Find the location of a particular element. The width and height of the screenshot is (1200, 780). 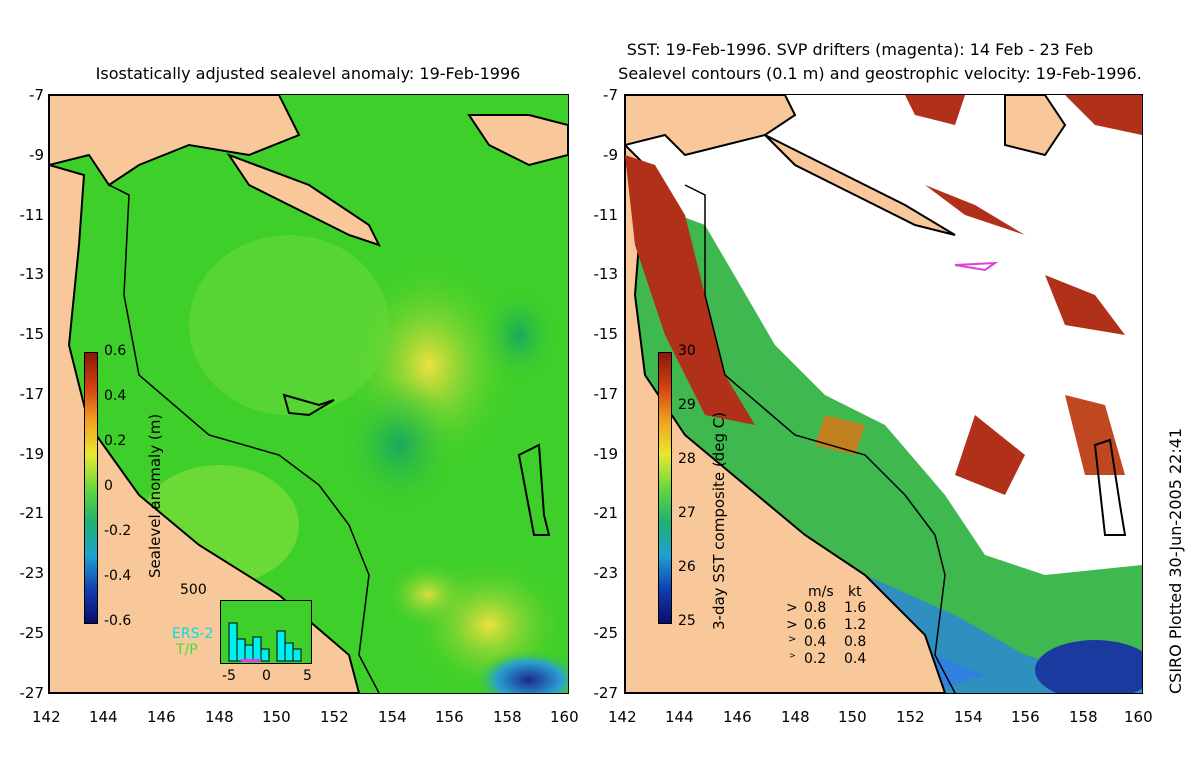

legend-header-kt: kt is located at coordinates (855, 592).